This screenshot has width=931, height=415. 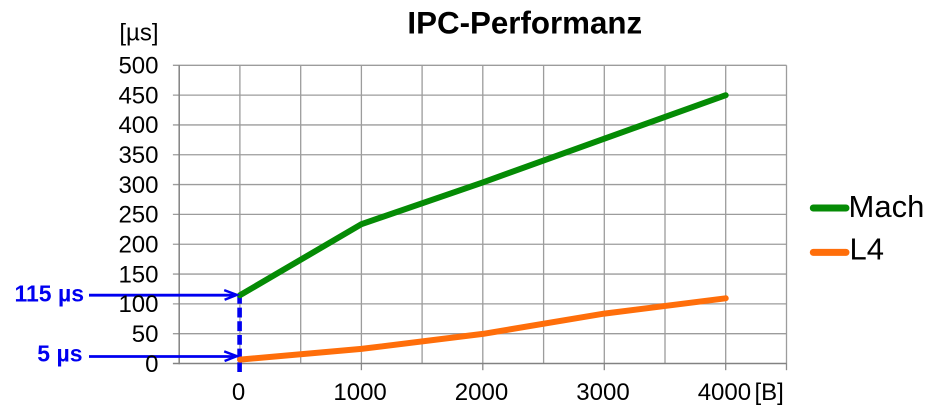 What do you see at coordinates (138, 66) in the screenshot?
I see `svg-text: 500` at bounding box center [138, 66].